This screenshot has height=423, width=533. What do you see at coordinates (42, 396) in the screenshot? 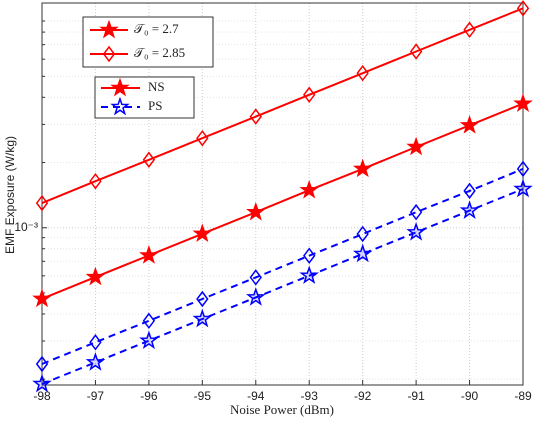
I see `x-tick-label: -98` at bounding box center [42, 396].